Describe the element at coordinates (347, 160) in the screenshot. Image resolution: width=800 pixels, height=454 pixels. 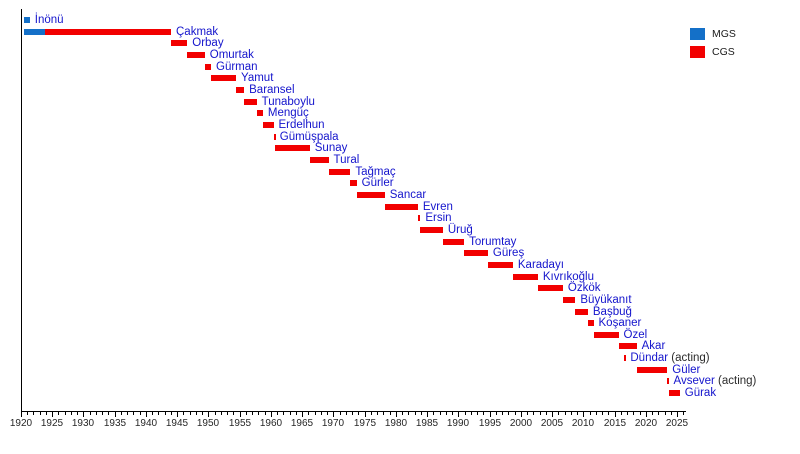
I see `chief-label: Tural` at that location.